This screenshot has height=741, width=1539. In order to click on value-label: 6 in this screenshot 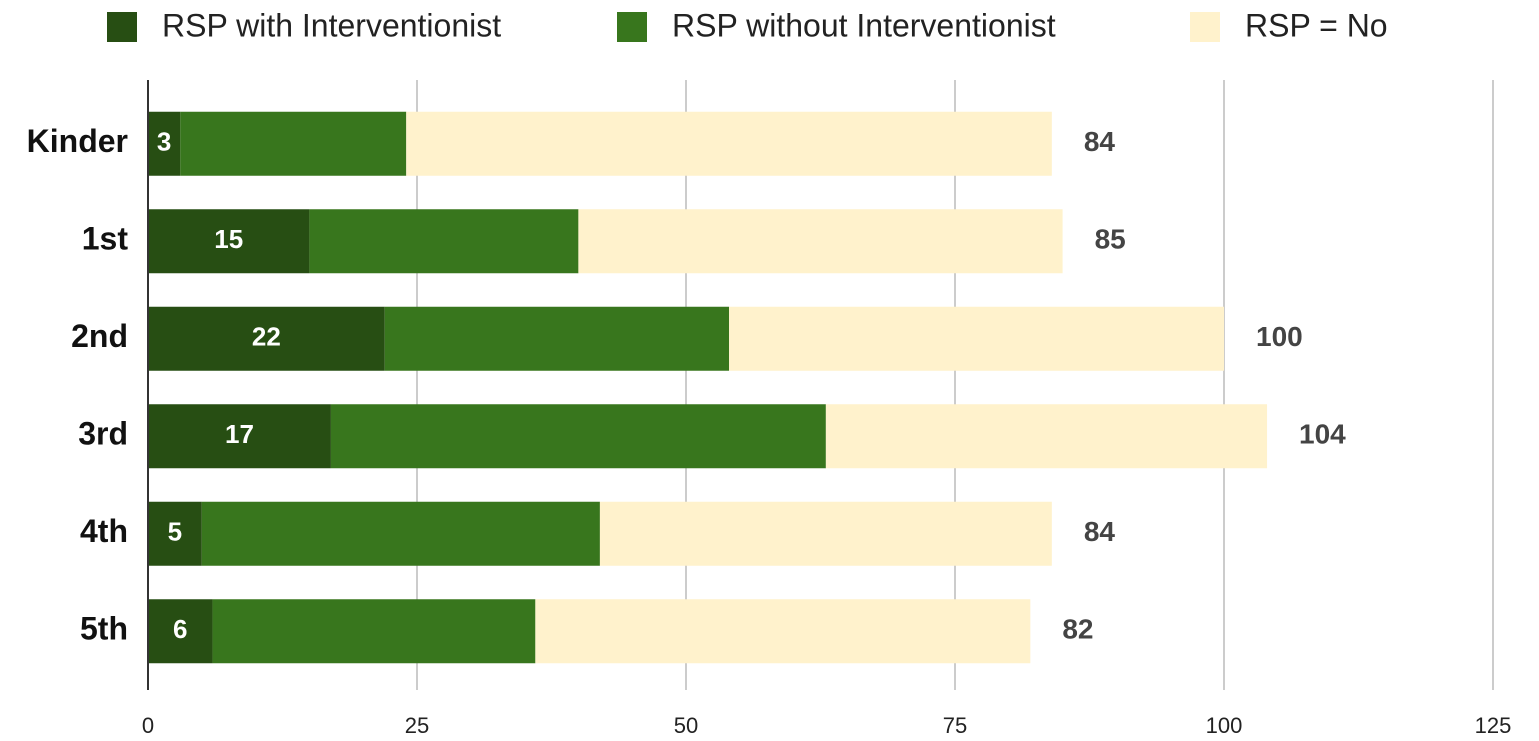, I will do `click(180, 629)`.